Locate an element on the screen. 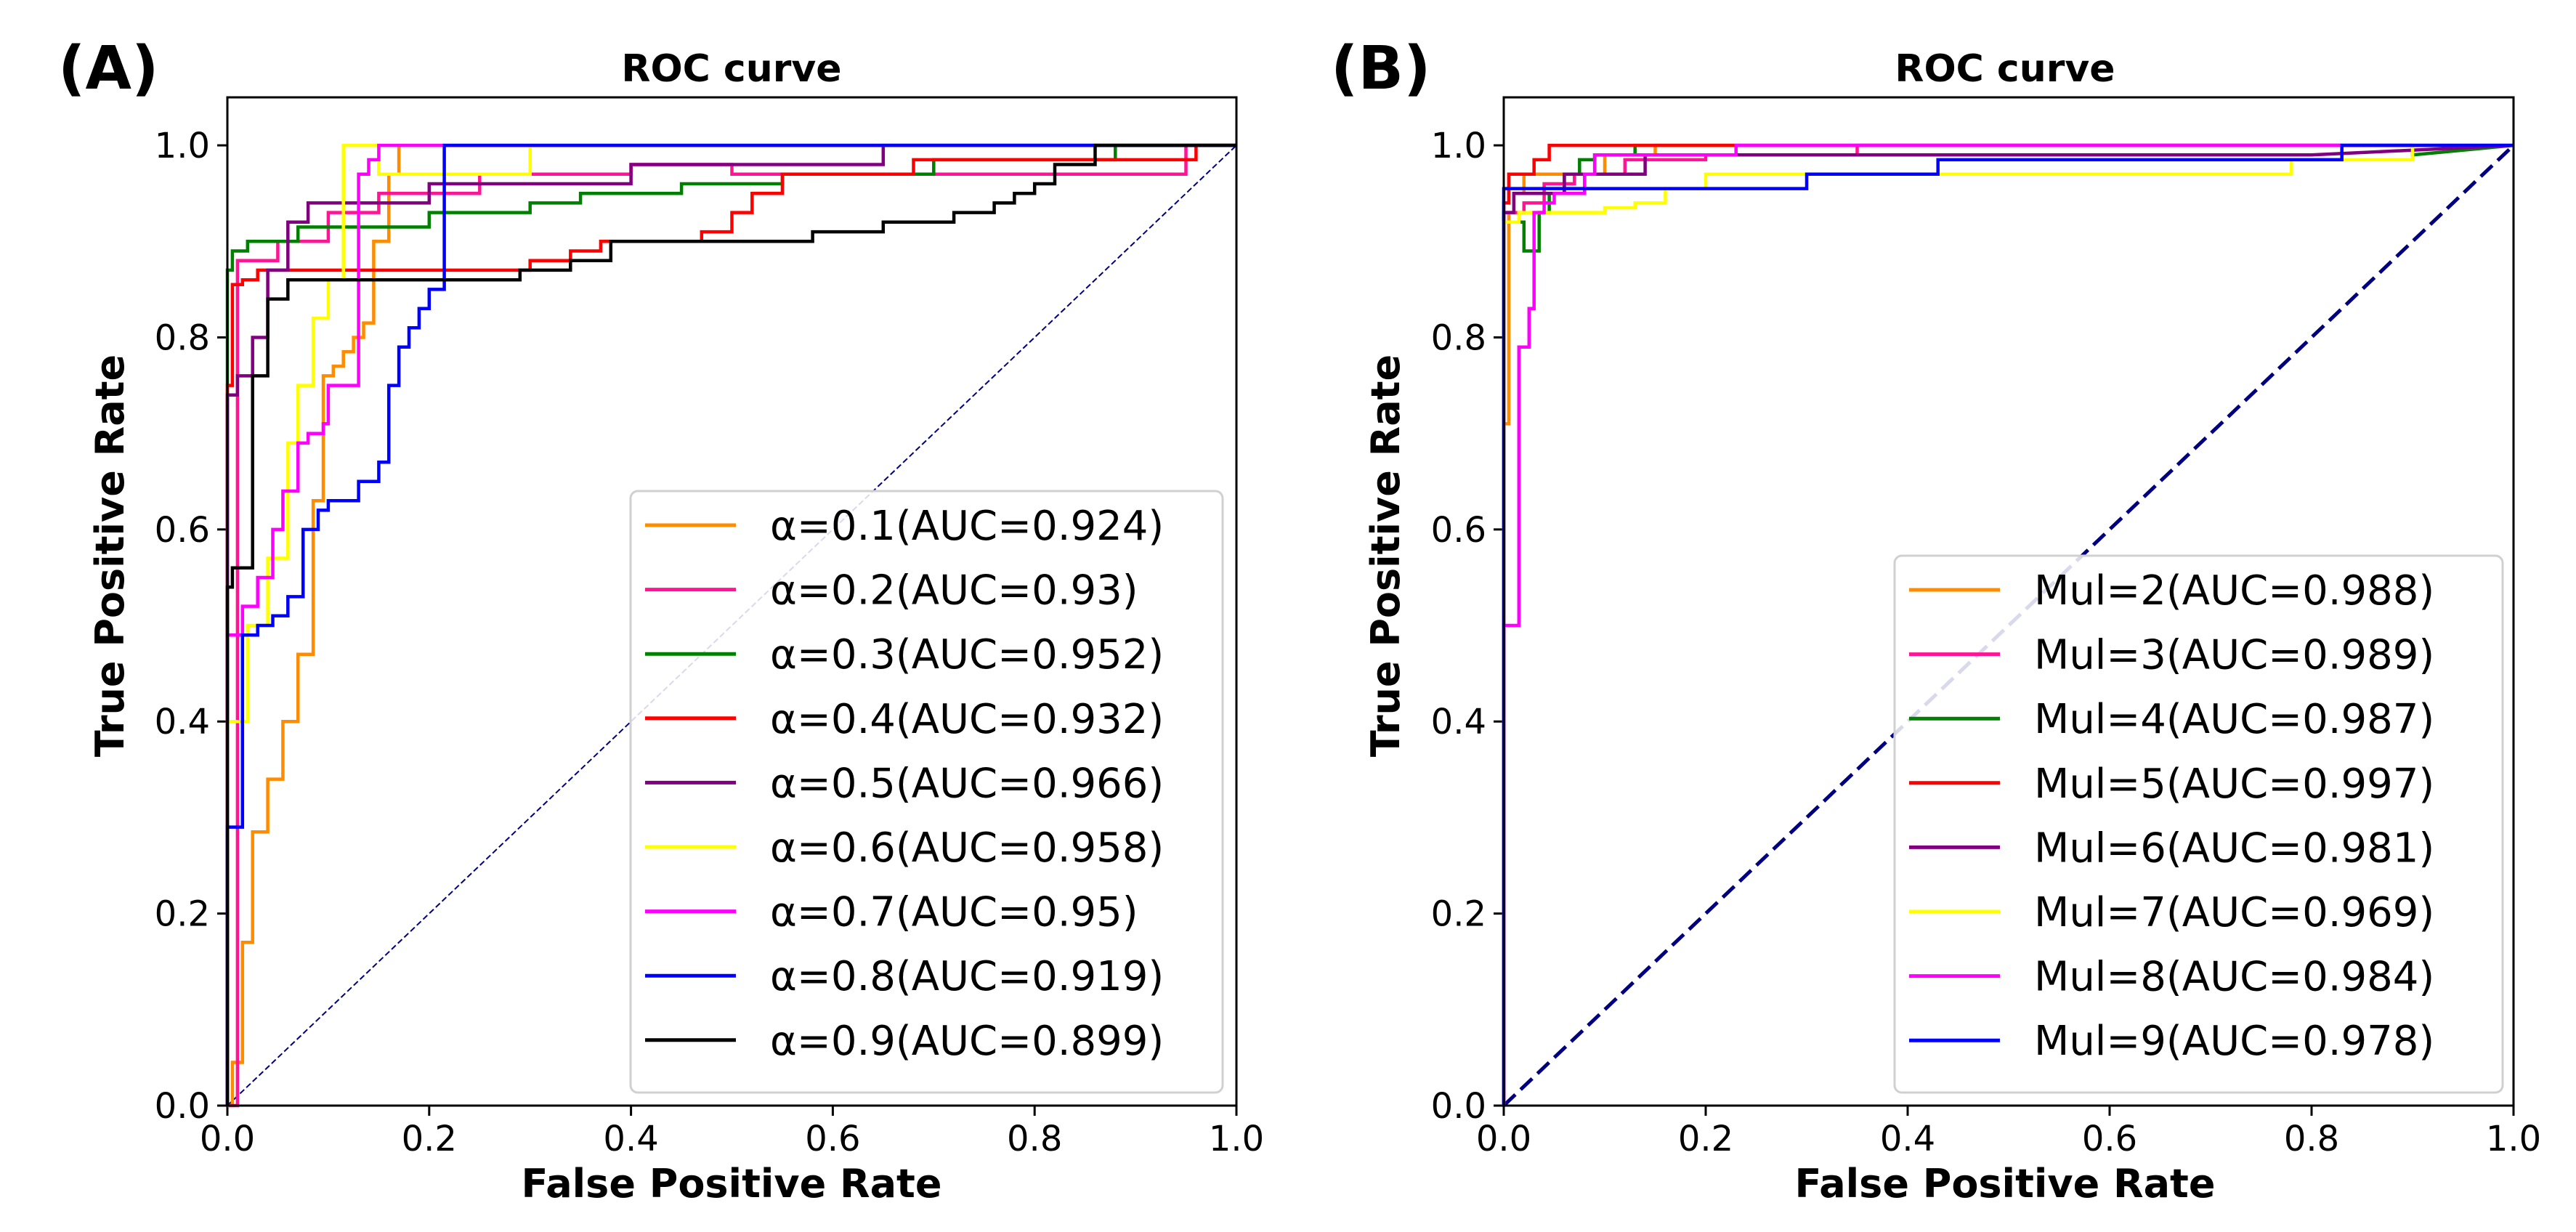 Image resolution: width=2576 pixels, height=1232 pixels. legend-label: α=0.5(AUC=0.966) is located at coordinates (967, 783).